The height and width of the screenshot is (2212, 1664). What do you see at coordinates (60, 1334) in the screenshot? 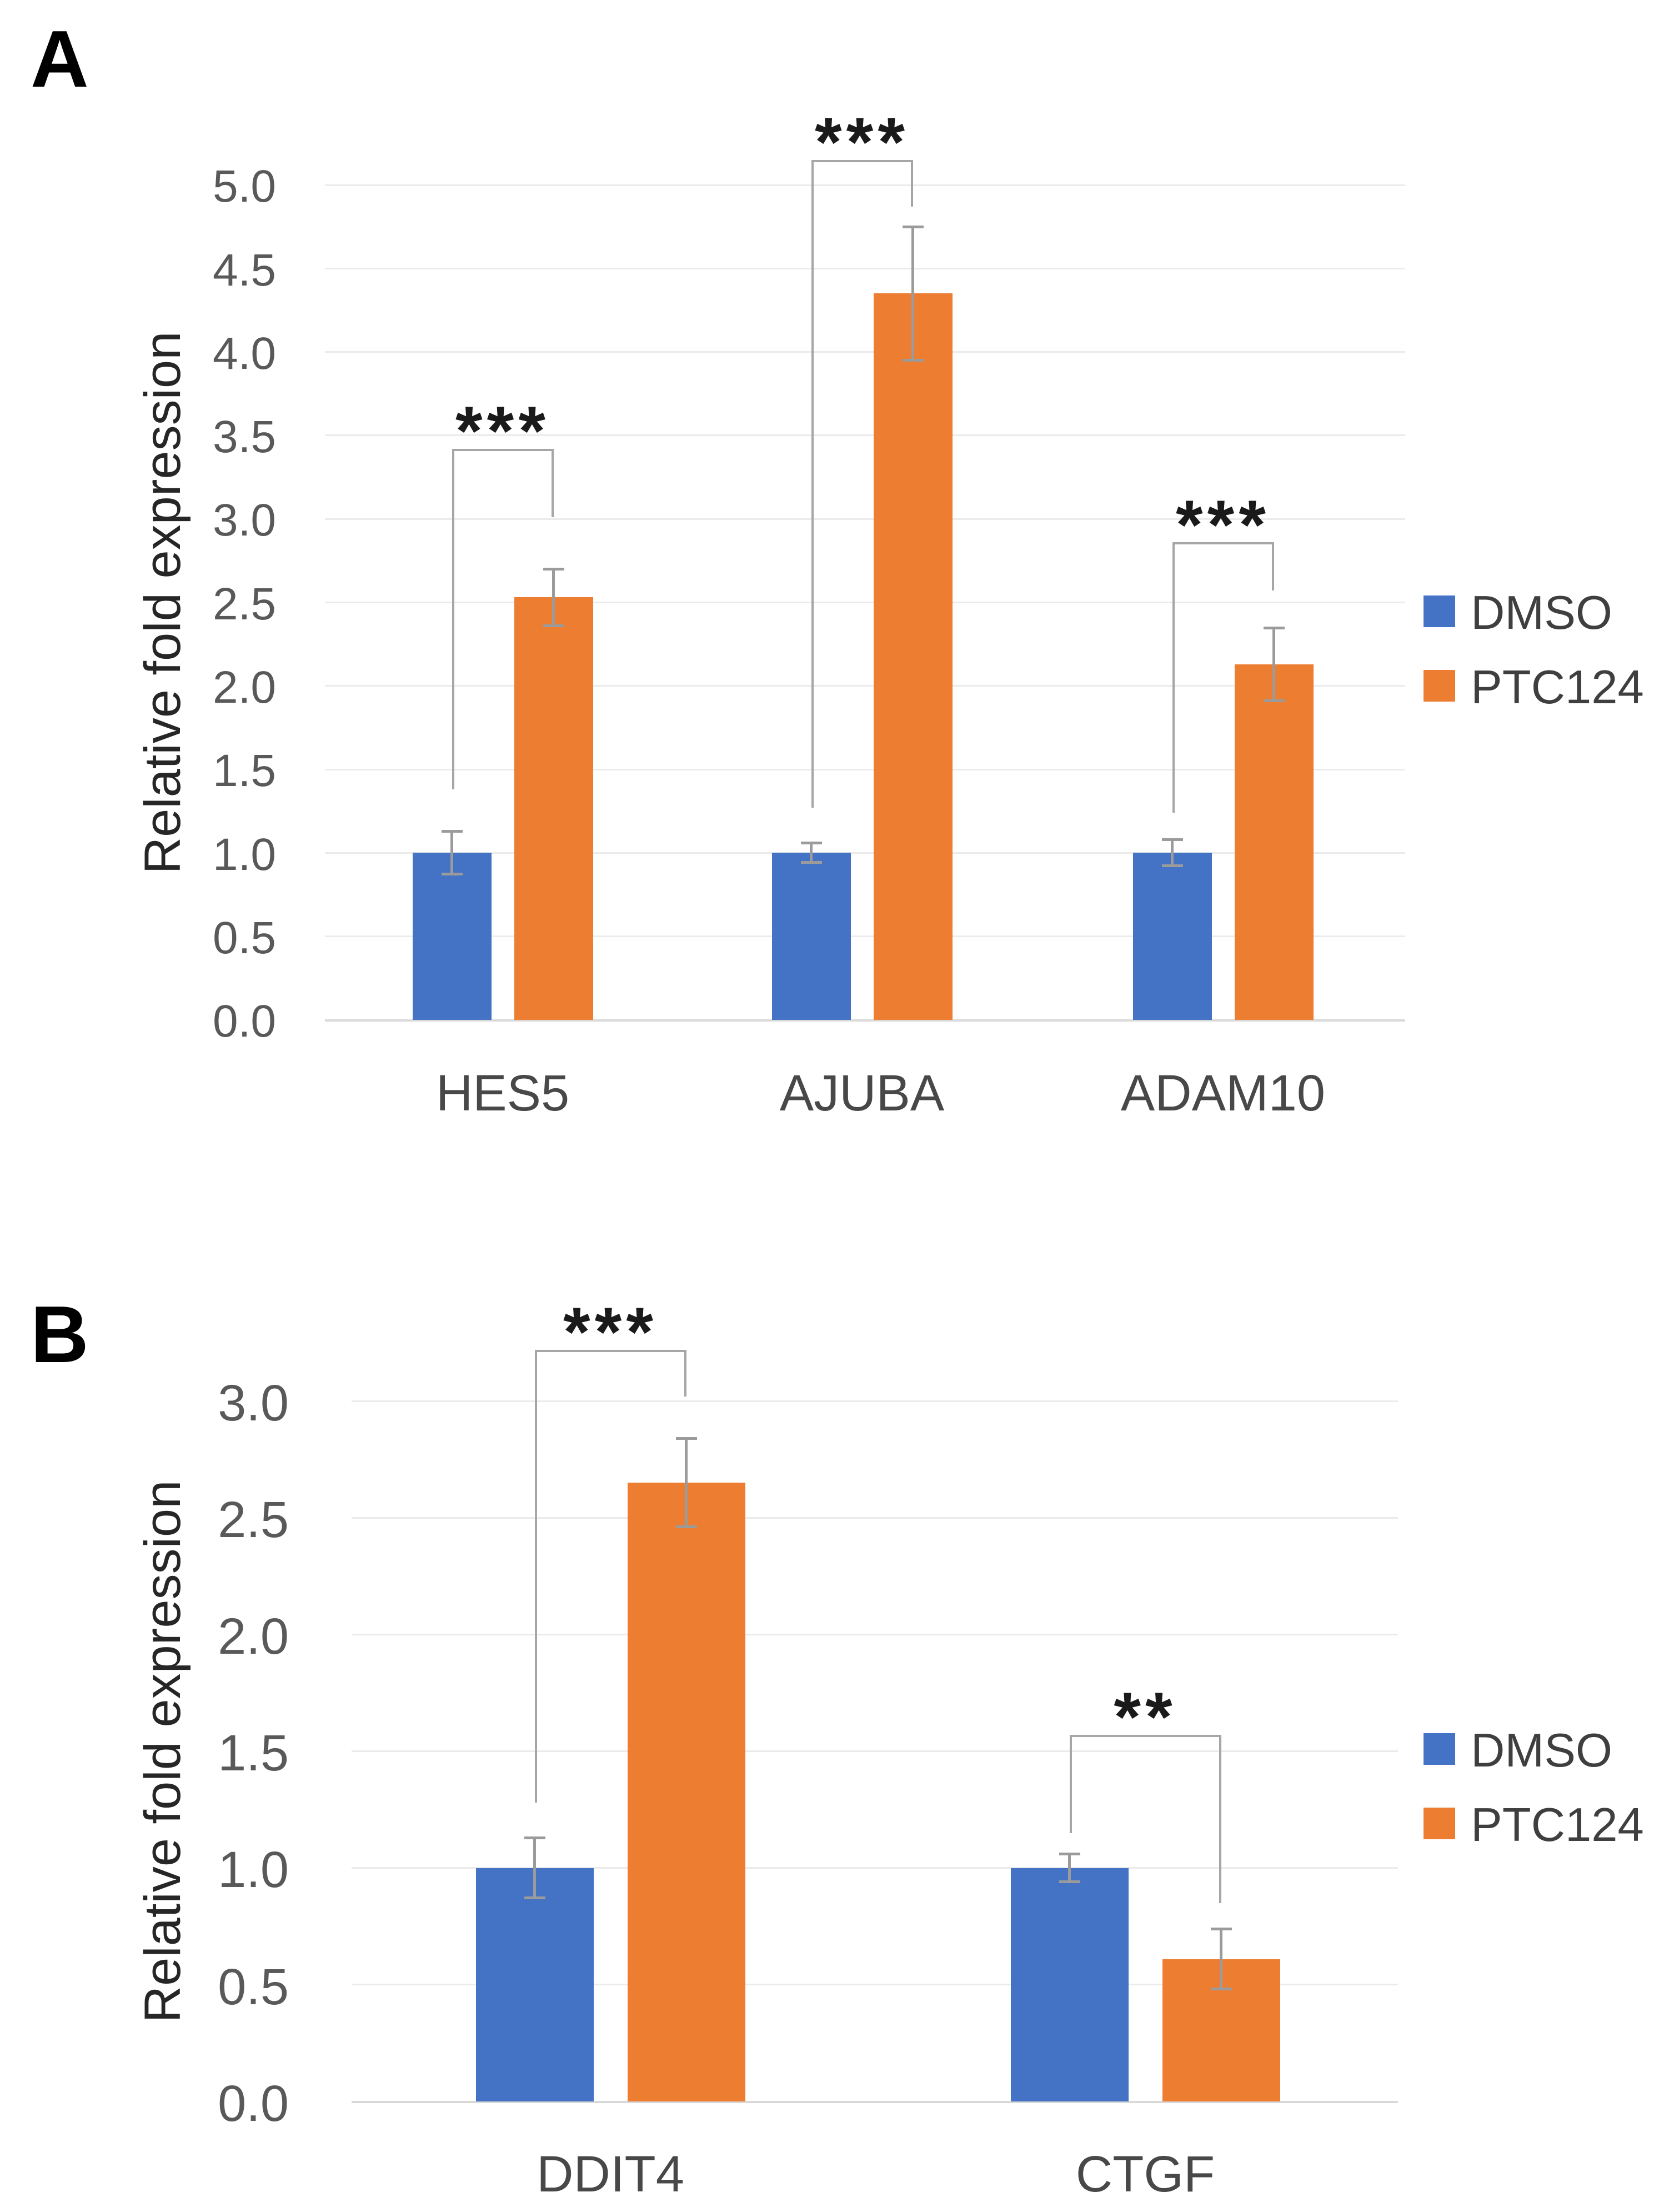
I see `panel-b-label: B` at bounding box center [60, 1334].